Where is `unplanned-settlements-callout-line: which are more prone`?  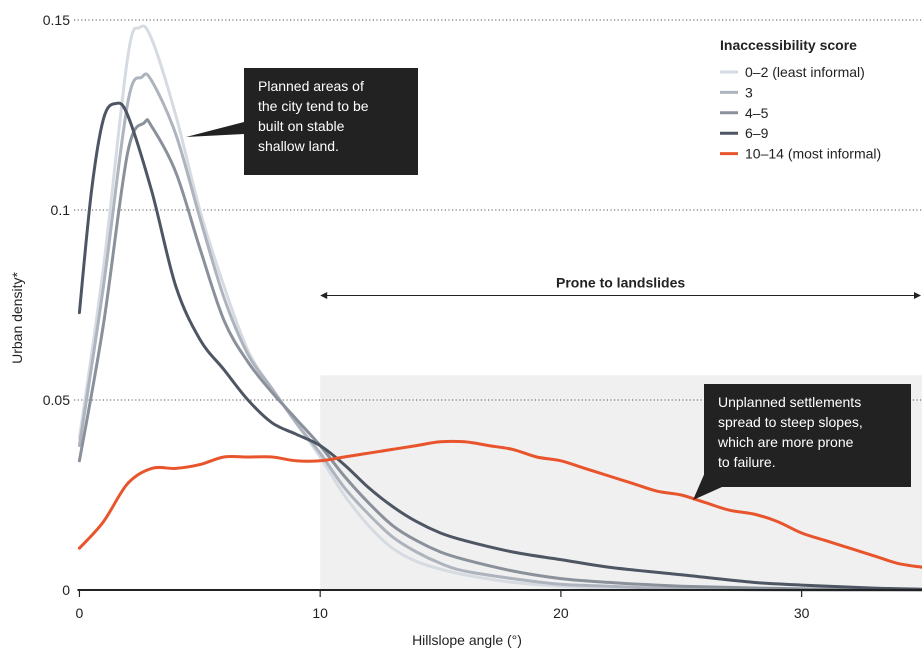 unplanned-settlements-callout-line: which are more prone is located at coordinates (785, 442).